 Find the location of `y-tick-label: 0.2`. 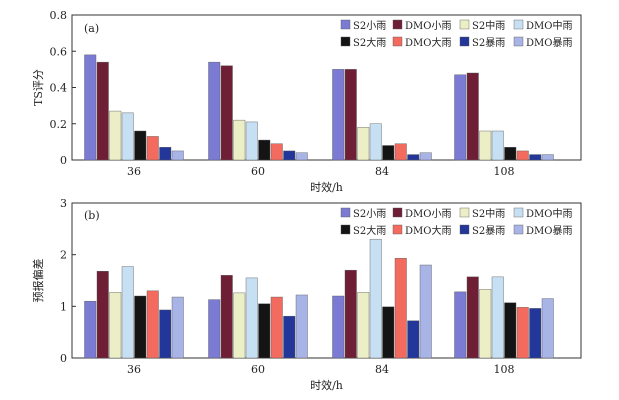

y-tick-label: 0.2 is located at coordinates (59, 124).